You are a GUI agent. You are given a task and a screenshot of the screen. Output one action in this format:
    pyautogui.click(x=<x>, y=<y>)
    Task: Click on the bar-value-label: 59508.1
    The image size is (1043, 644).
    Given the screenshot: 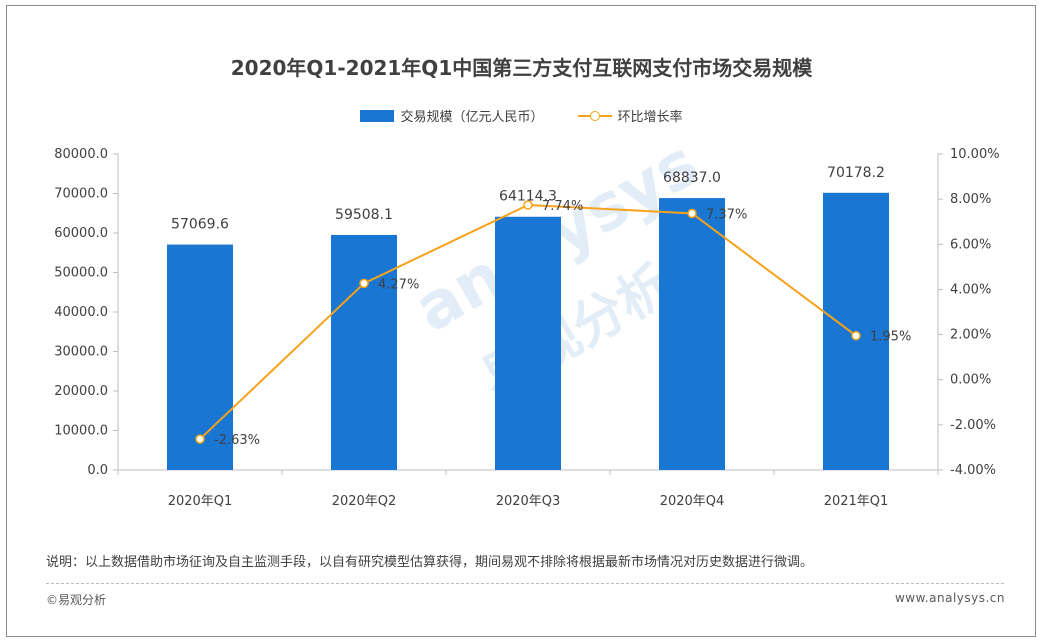 What is the action you would take?
    pyautogui.click(x=364, y=215)
    